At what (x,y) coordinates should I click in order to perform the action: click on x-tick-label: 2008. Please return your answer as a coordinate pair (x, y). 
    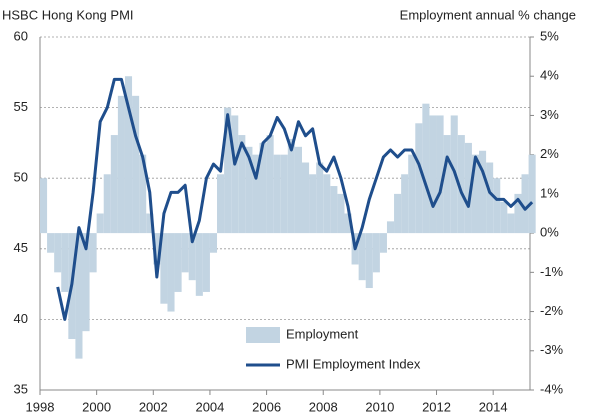
    Looking at the image, I should click on (323, 406).